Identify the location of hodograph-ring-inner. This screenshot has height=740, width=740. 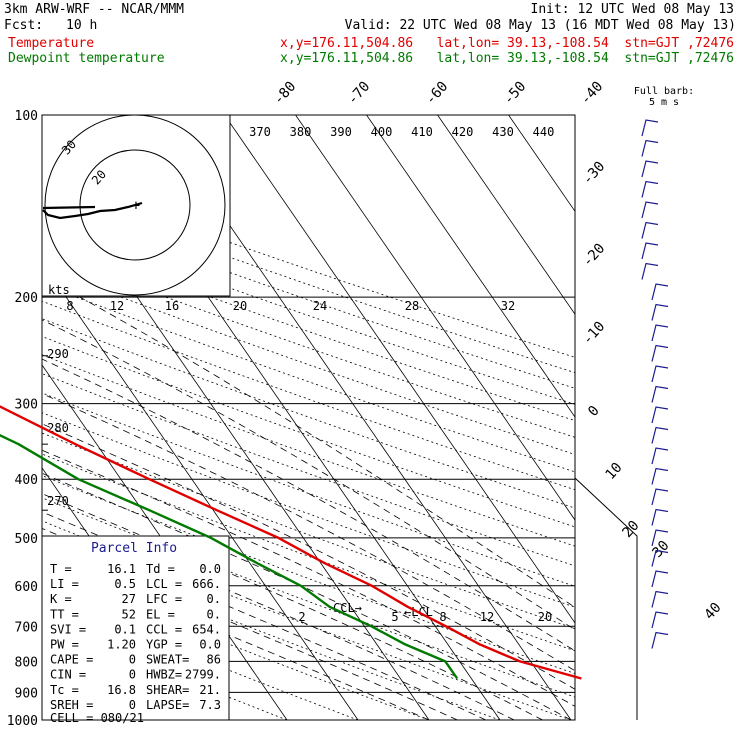
(135, 205).